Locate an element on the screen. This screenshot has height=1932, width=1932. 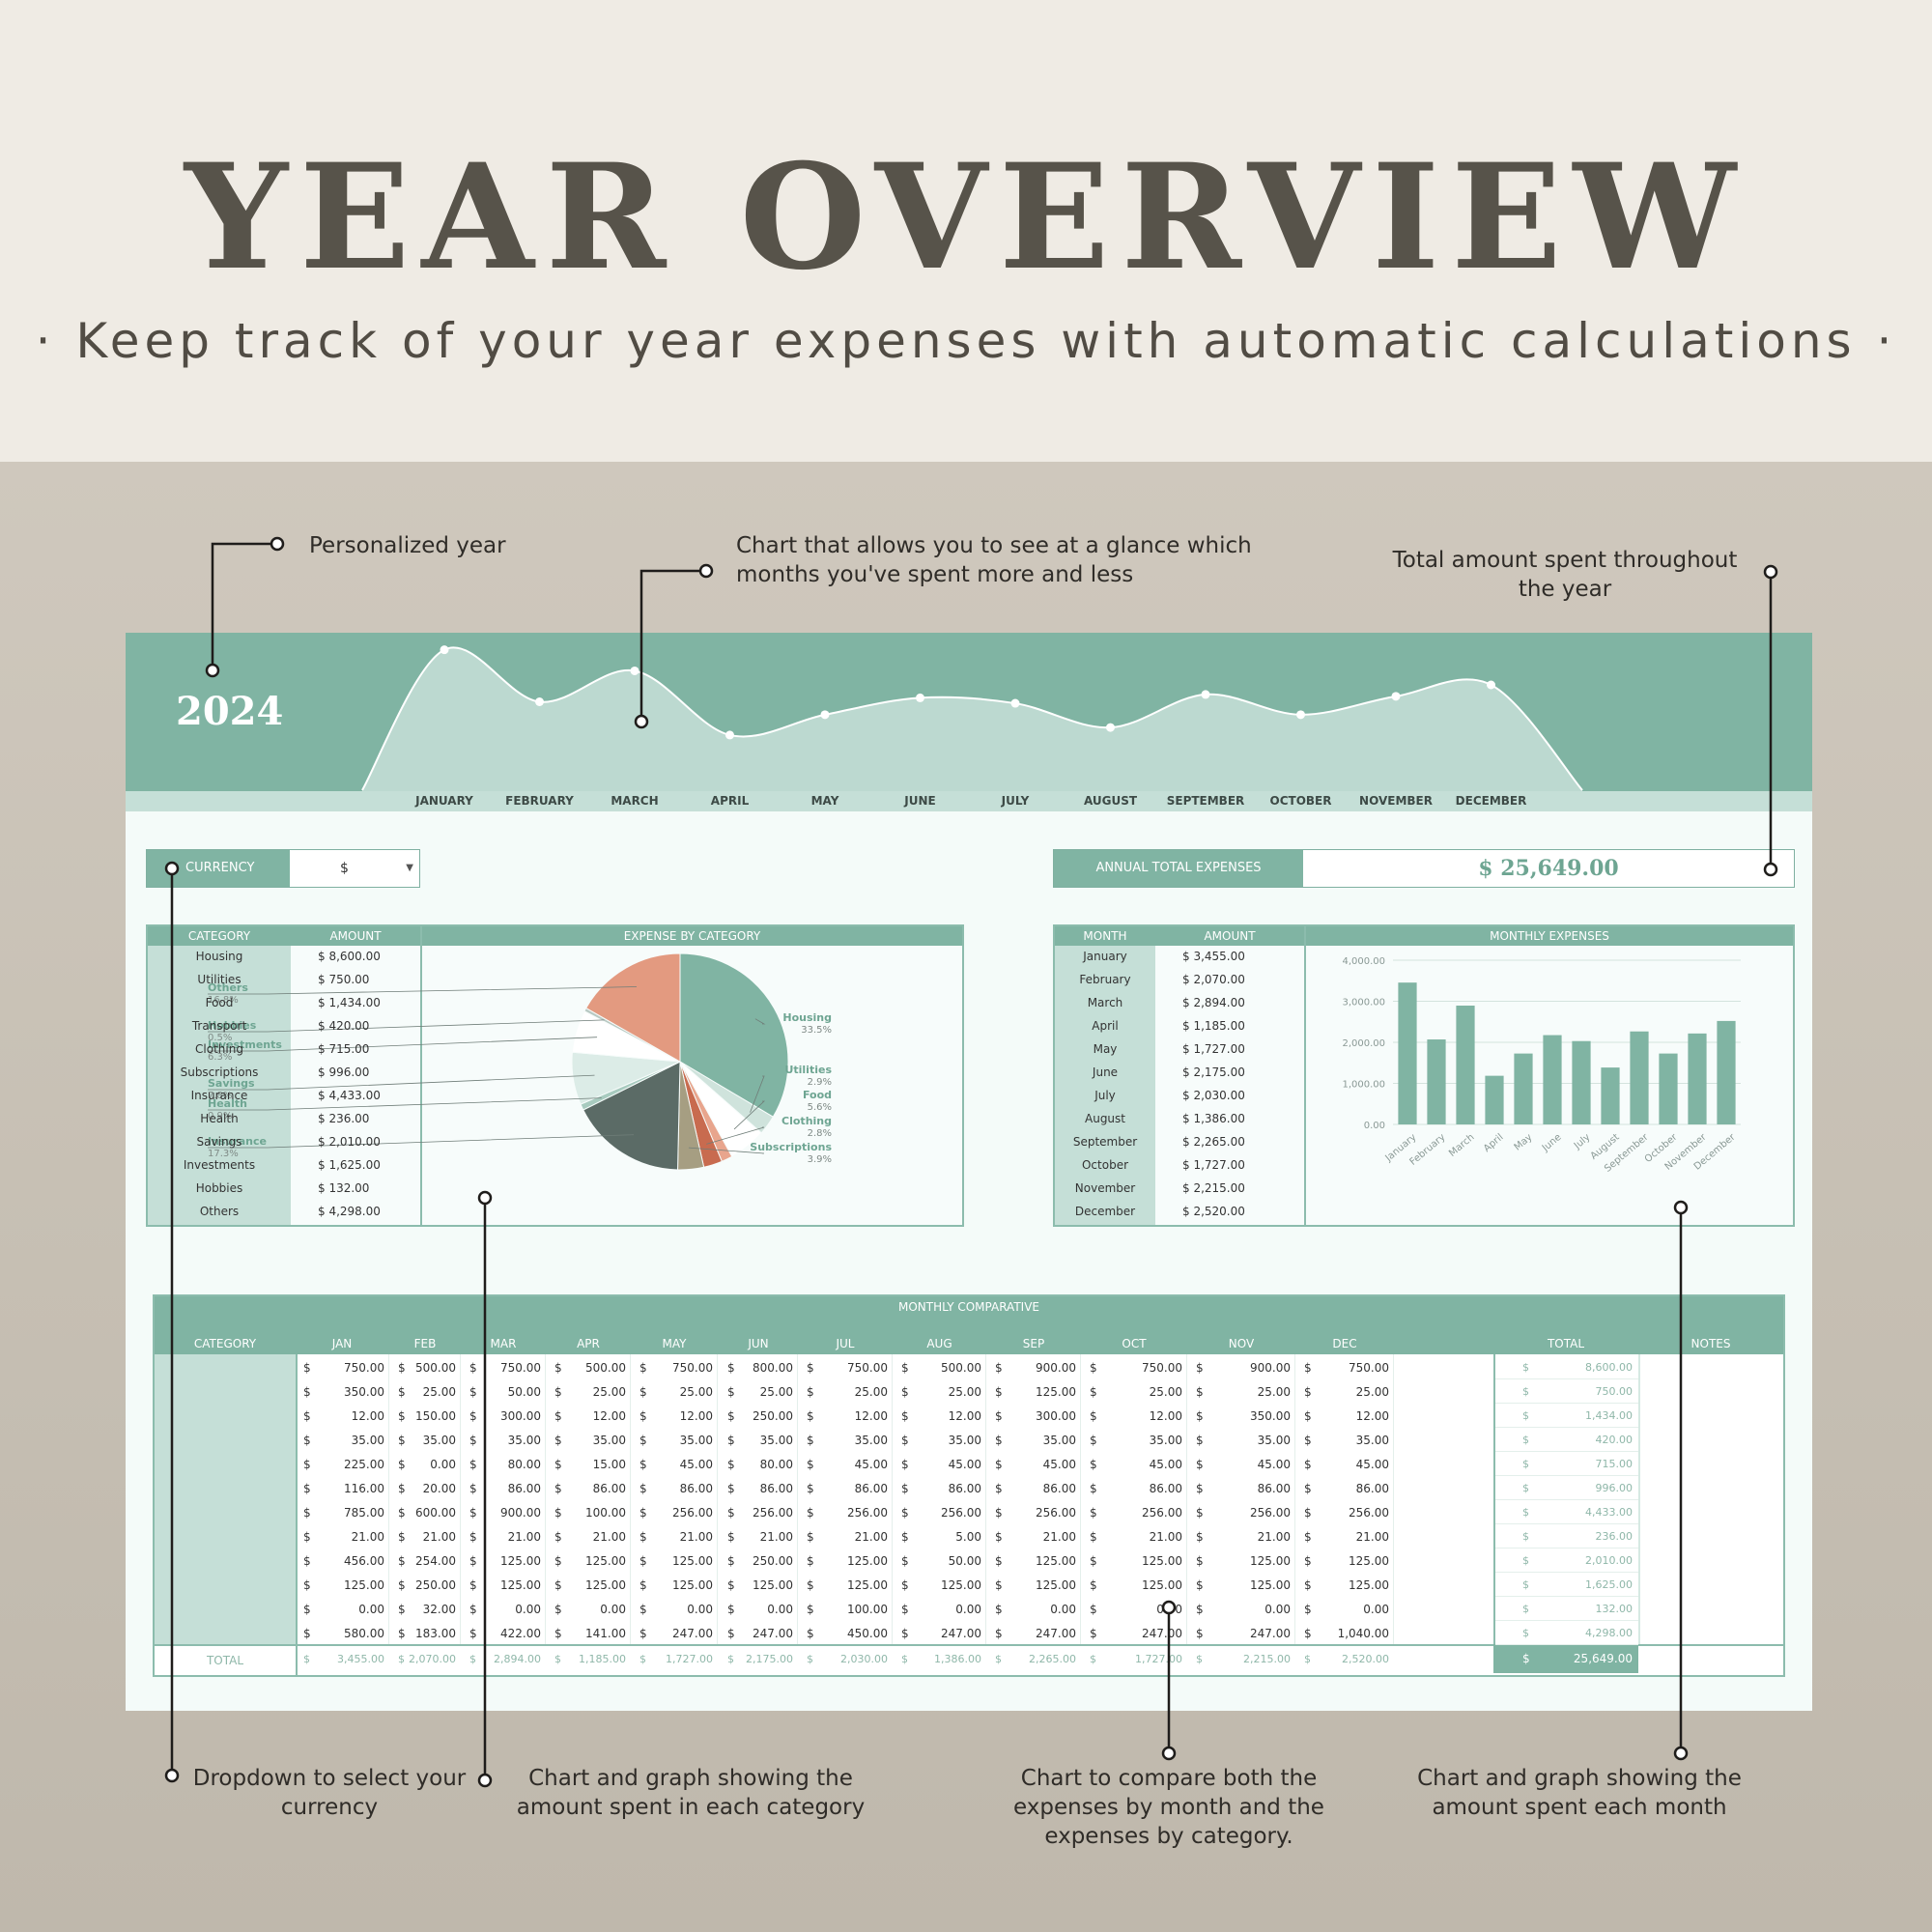
pie-percent: 16.8% is located at coordinates (223, 1000).